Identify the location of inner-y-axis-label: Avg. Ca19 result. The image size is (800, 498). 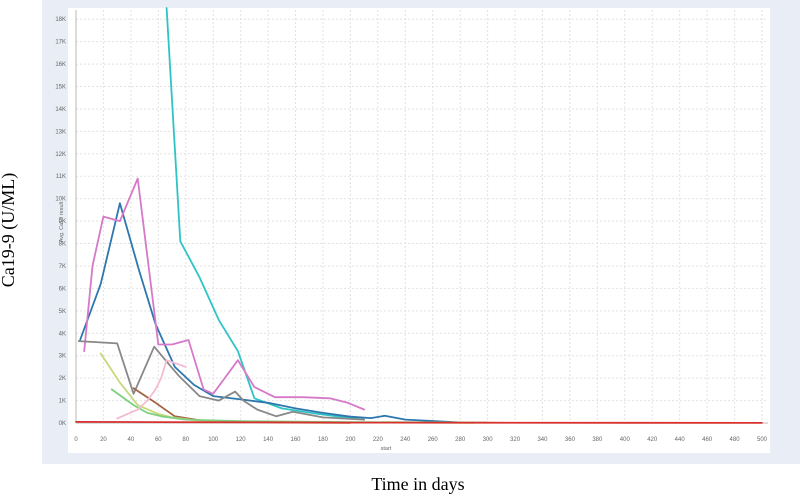
(62, 221).